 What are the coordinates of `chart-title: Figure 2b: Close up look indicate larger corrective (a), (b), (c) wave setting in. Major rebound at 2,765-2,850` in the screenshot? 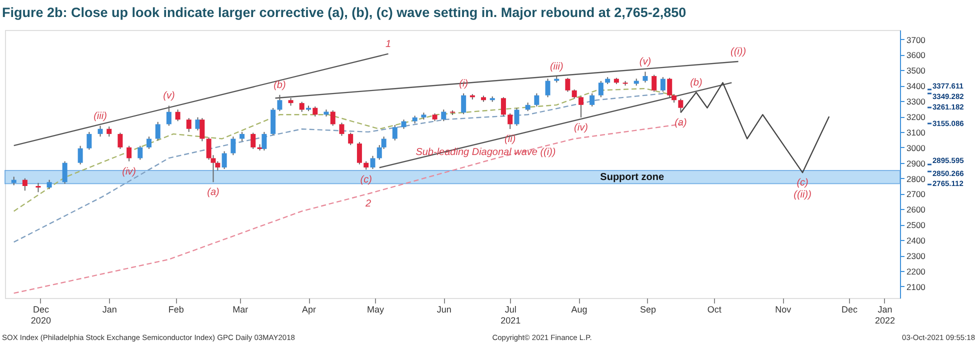 It's located at (344, 12).